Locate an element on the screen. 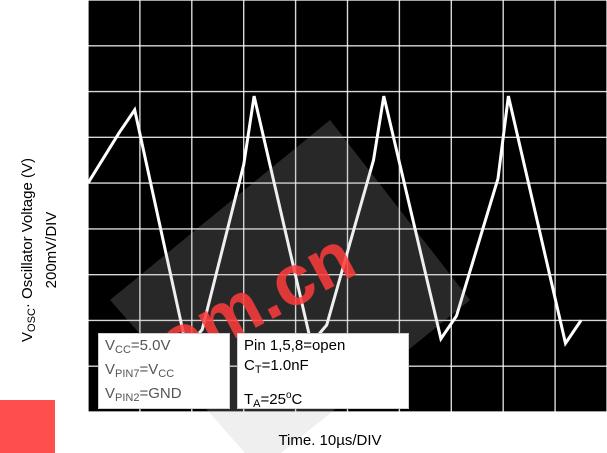  ct-note: CT=1.0nF is located at coordinates (276, 366).